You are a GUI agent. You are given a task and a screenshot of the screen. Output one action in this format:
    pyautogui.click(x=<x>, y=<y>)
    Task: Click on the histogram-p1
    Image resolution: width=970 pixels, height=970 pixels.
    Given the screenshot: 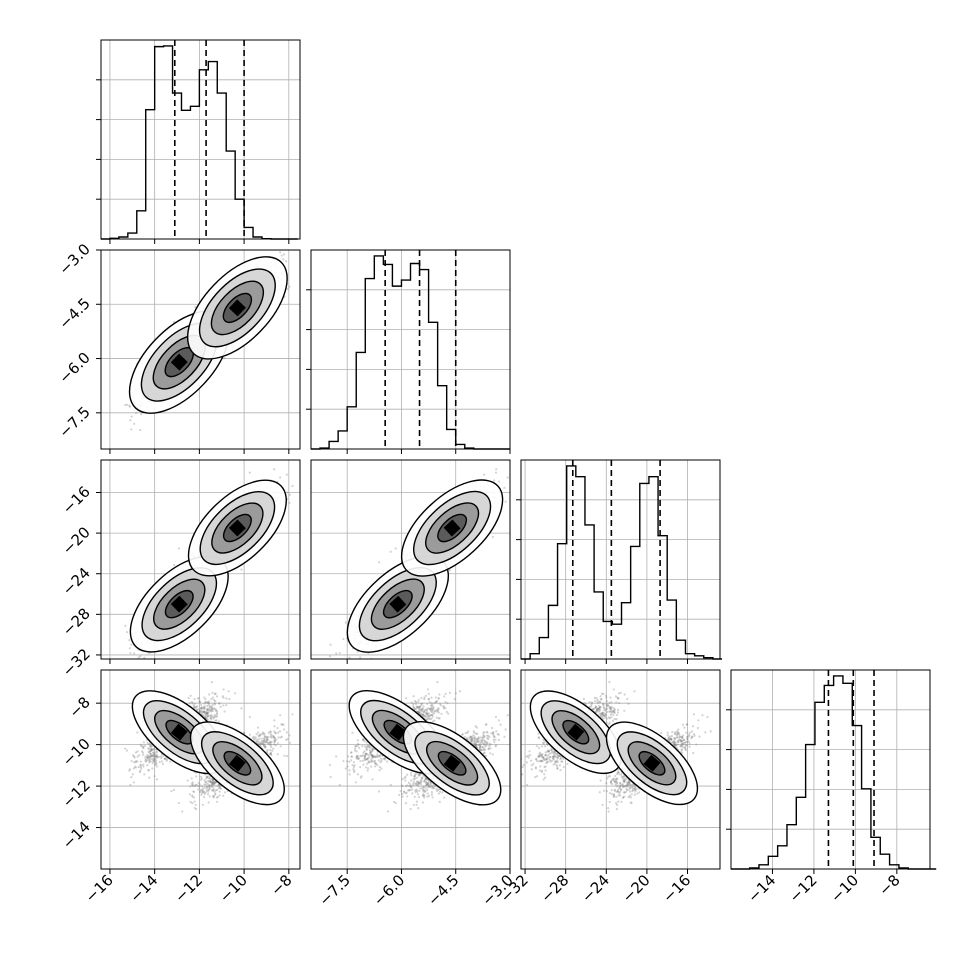 What is the action you would take?
    pyautogui.click(x=410, y=352)
    